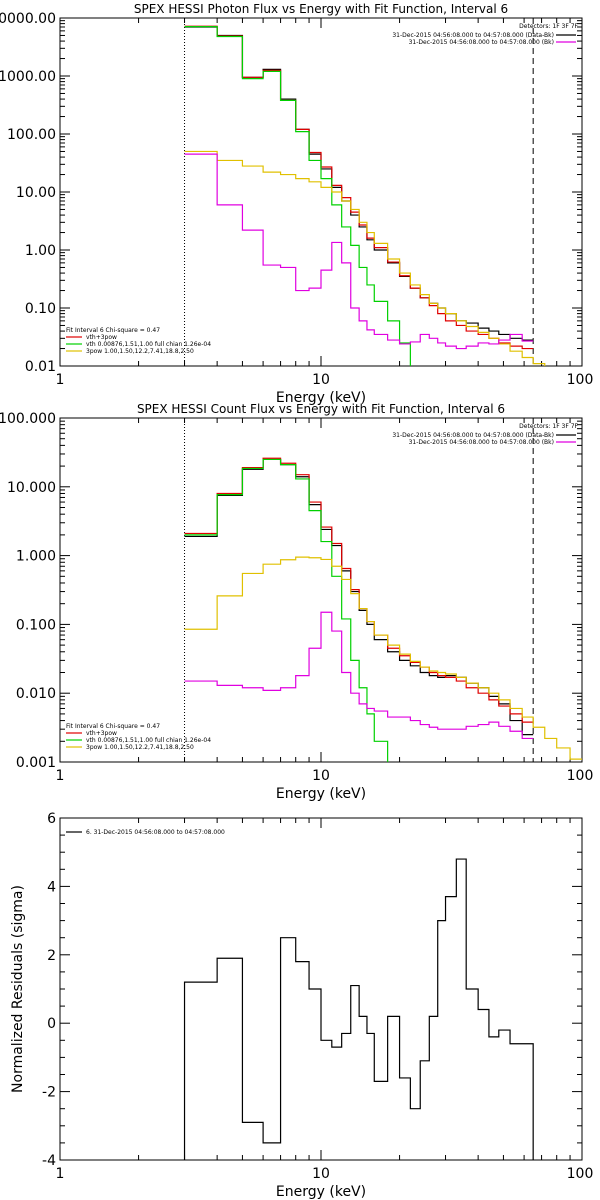 The height and width of the screenshot is (1200, 600). I want to click on y-tick-label: 4, so click(51, 887).